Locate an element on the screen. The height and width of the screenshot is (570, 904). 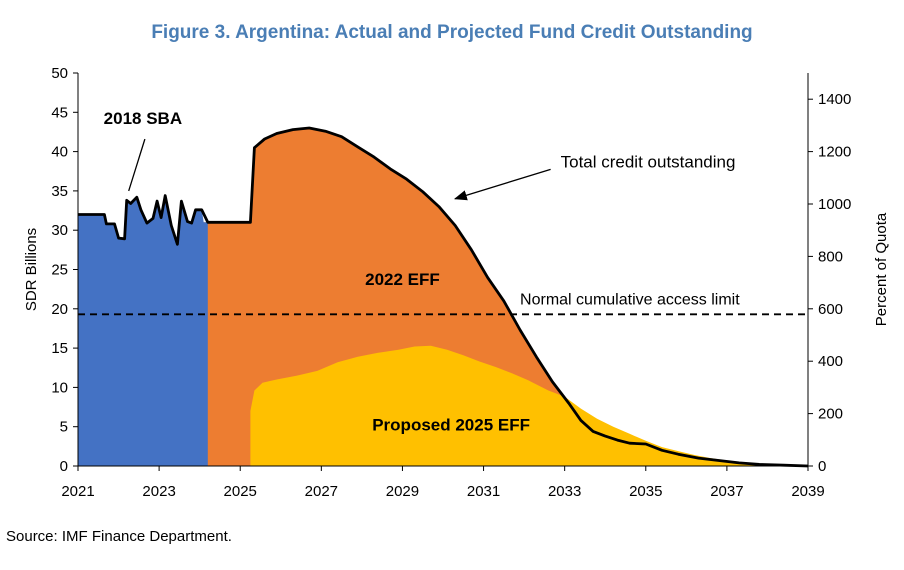
y-tick-label: 45 is located at coordinates (59, 112).